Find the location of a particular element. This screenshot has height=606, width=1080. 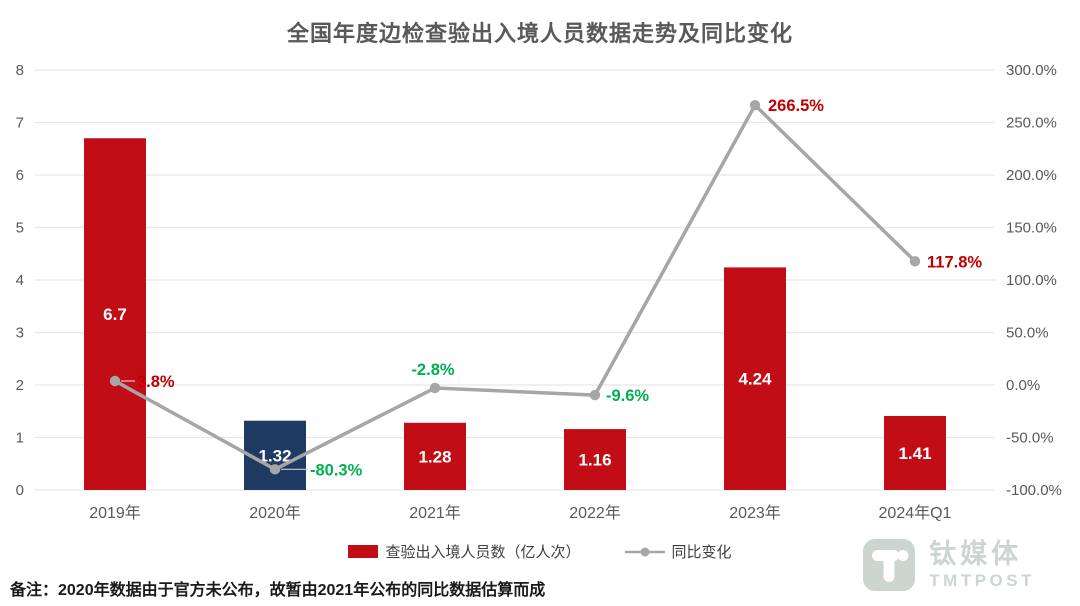

right-axis-tick-label: 300.0% is located at coordinates (1031, 70).